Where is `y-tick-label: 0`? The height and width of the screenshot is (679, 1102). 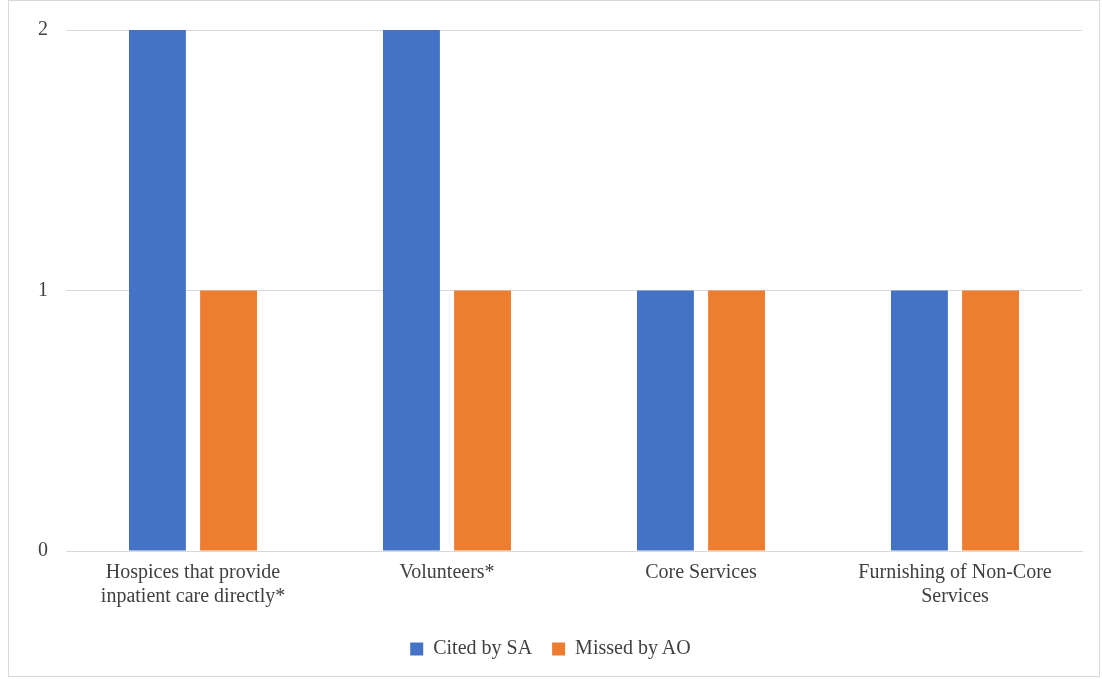 y-tick-label: 0 is located at coordinates (43, 549).